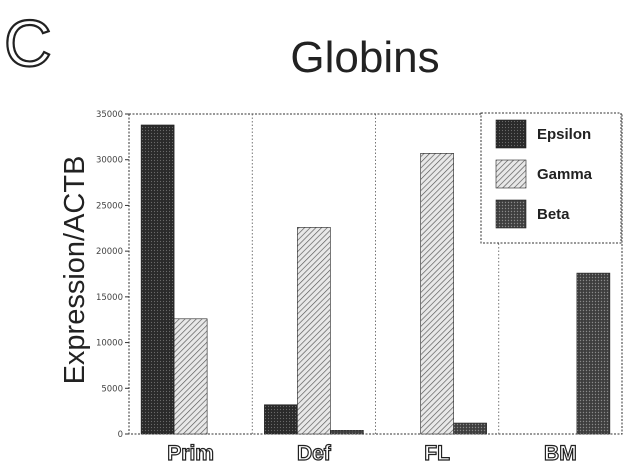 The image size is (624, 468). Describe the element at coordinates (372, 453) in the screenshot. I see `x-axis-tick-labels: Prim Def FL BM` at that location.